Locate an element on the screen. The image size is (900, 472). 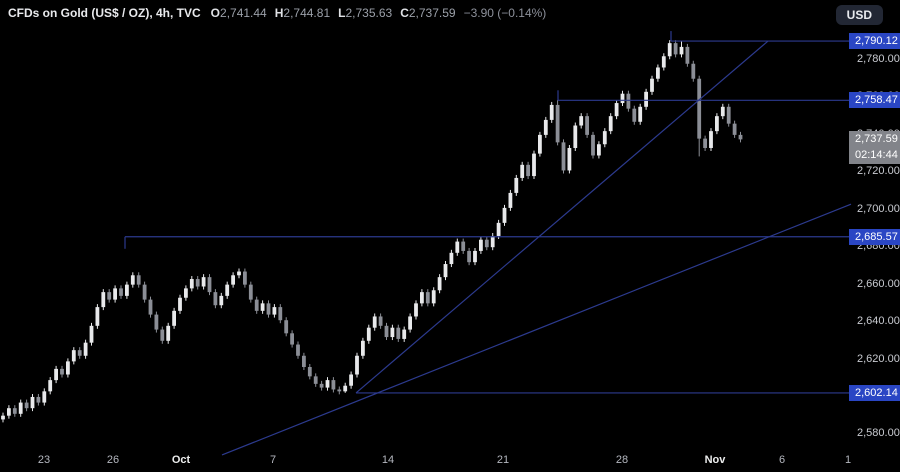
low-label: L is located at coordinates (342, 13).